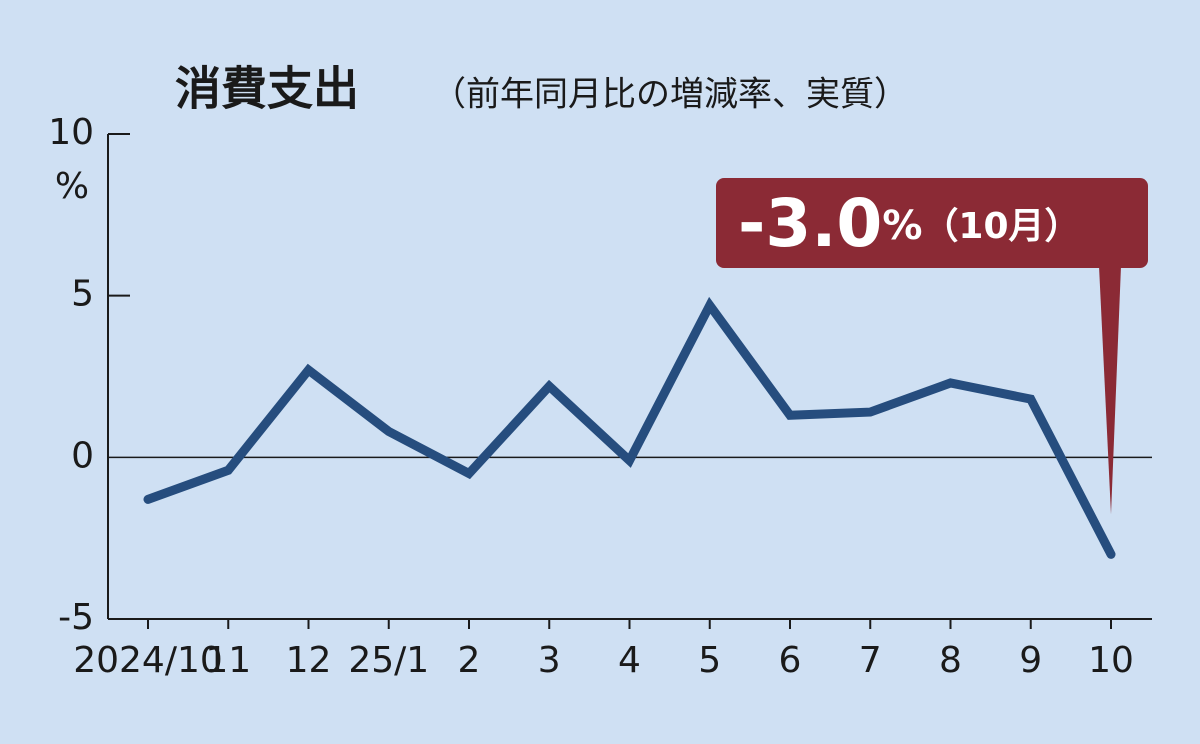 This screenshot has width=1200, height=744. I want to click on y-tick-label: -5, so click(76, 617).